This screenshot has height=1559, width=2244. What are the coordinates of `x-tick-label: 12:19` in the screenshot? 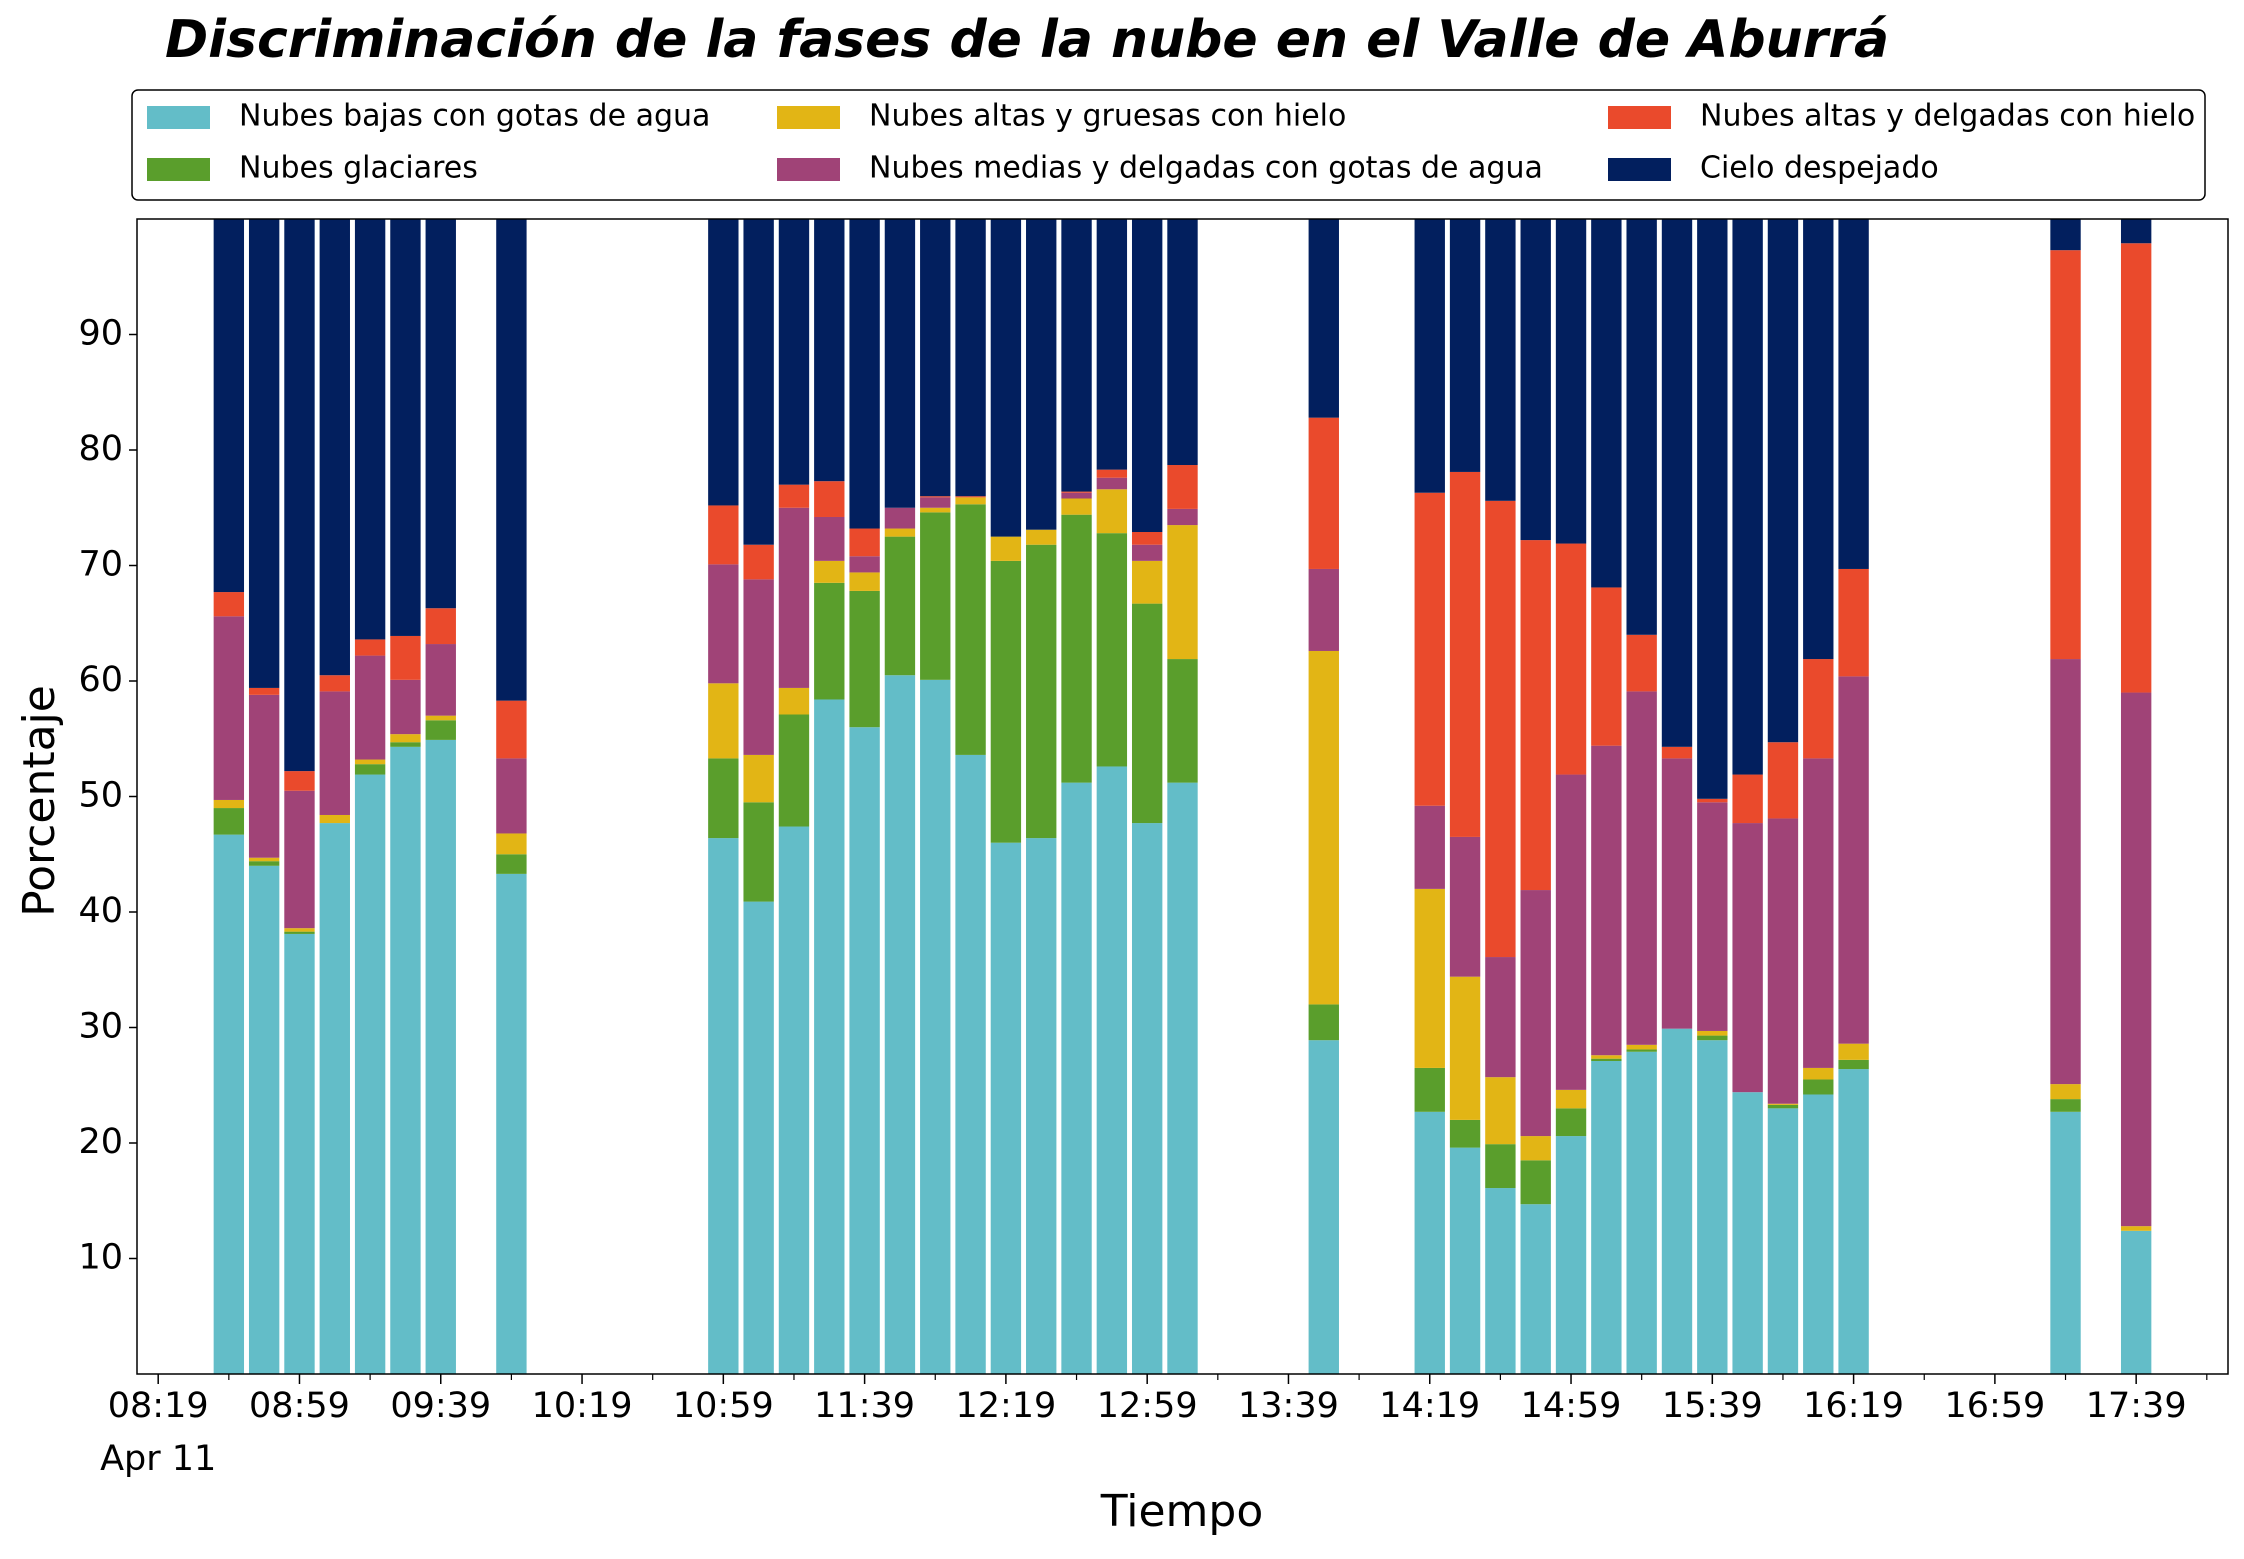 It's located at (1005, 1406).